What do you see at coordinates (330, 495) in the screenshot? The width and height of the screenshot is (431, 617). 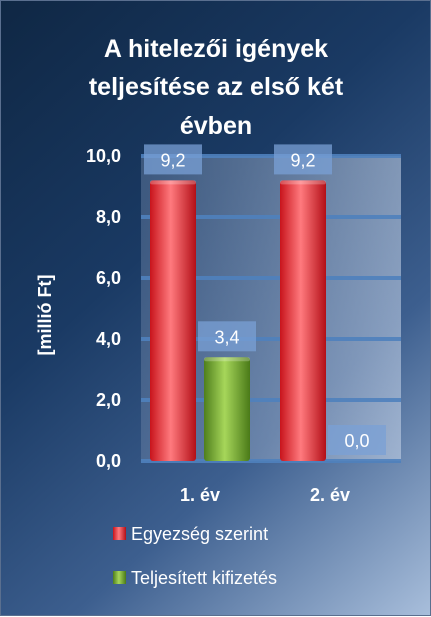 I see `x-tick-label: 2. év` at bounding box center [330, 495].